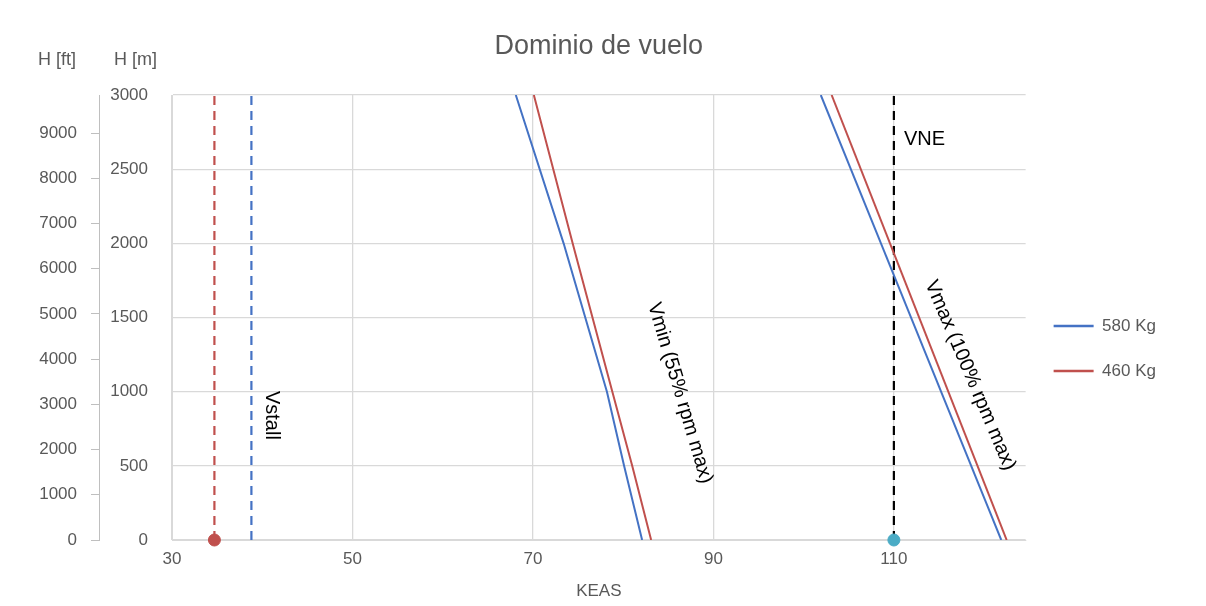 This screenshot has width=1206, height=606. Describe the element at coordinates (58, 494) in the screenshot. I see `y2-tick-label: 1000` at that location.